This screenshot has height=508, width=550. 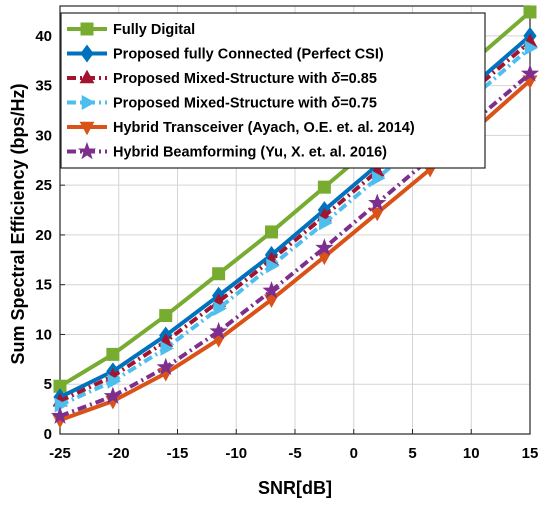 I want to click on y-tick-label: 5, so click(x=48, y=384).